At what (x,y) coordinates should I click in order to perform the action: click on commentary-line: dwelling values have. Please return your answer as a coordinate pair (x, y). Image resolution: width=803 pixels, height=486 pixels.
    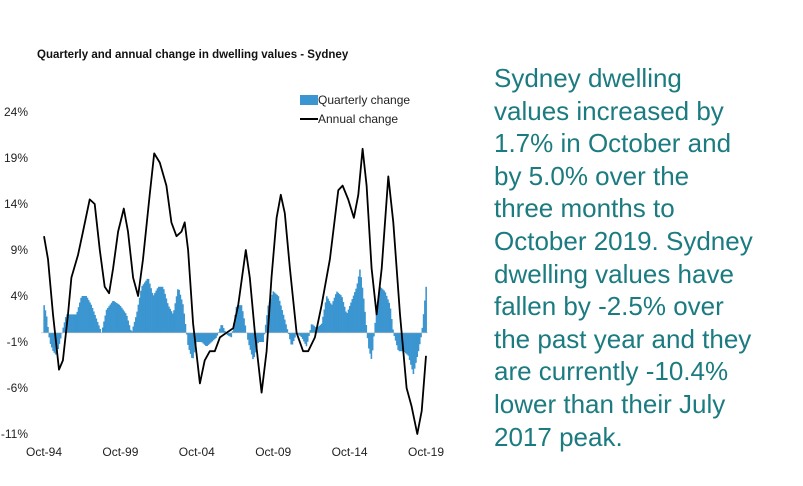
    Looking at the image, I should click on (614, 273).